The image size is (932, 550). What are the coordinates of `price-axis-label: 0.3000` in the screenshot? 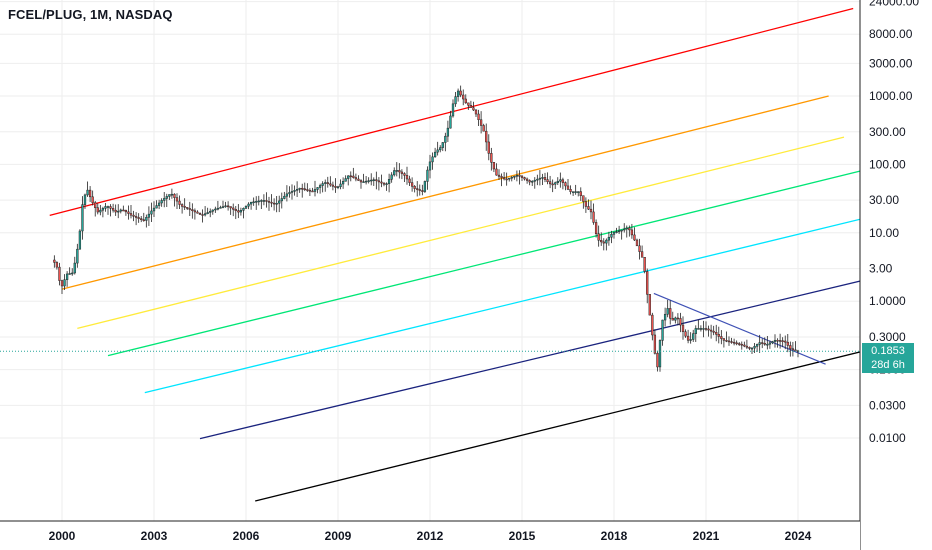 It's located at (887, 337).